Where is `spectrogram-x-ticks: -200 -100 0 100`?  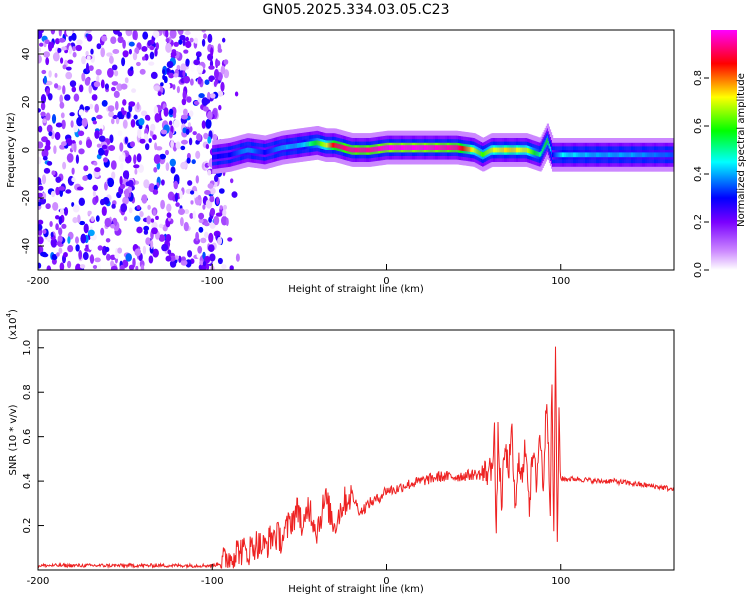
spectrogram-x-ticks: -200 -100 0 100 is located at coordinates (298, 275).